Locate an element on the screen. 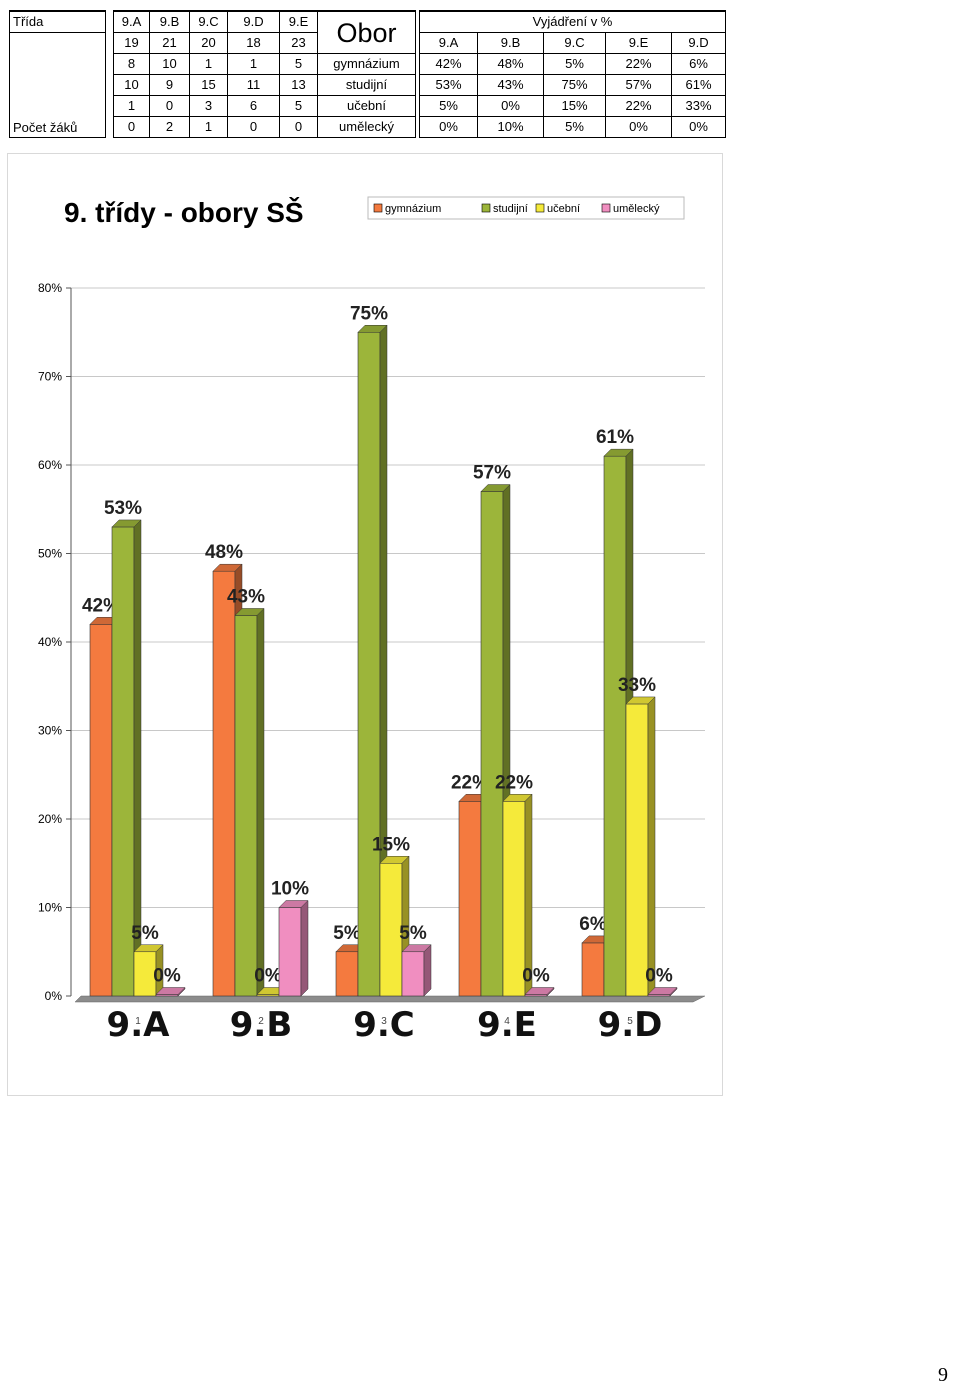 The height and width of the screenshot is (1387, 960). y-tick-label: 60% is located at coordinates (50, 465).